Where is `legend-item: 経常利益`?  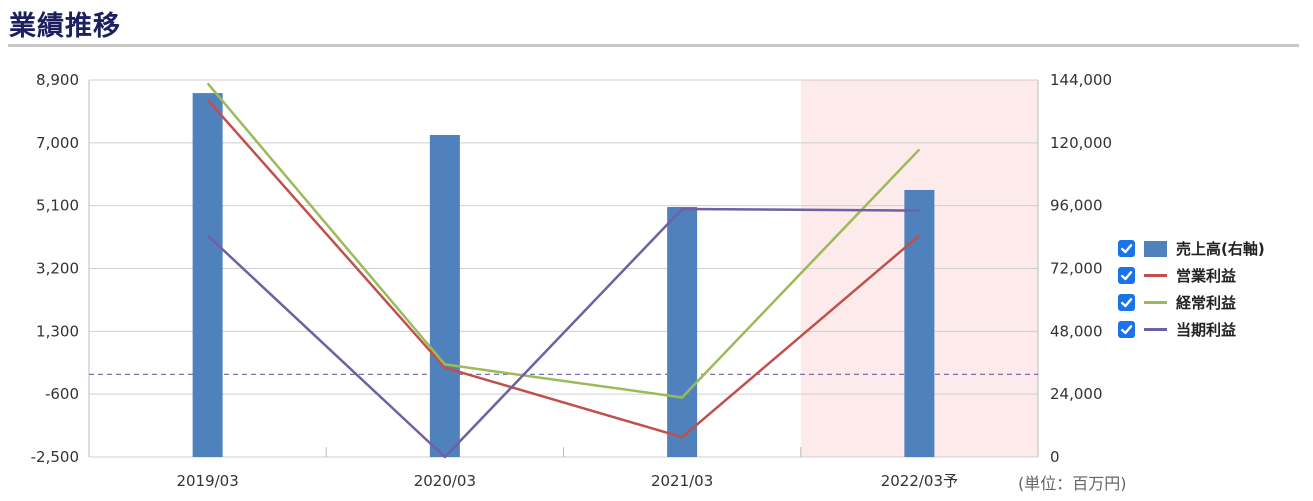
legend-item: 経常利益 is located at coordinates (1191, 302).